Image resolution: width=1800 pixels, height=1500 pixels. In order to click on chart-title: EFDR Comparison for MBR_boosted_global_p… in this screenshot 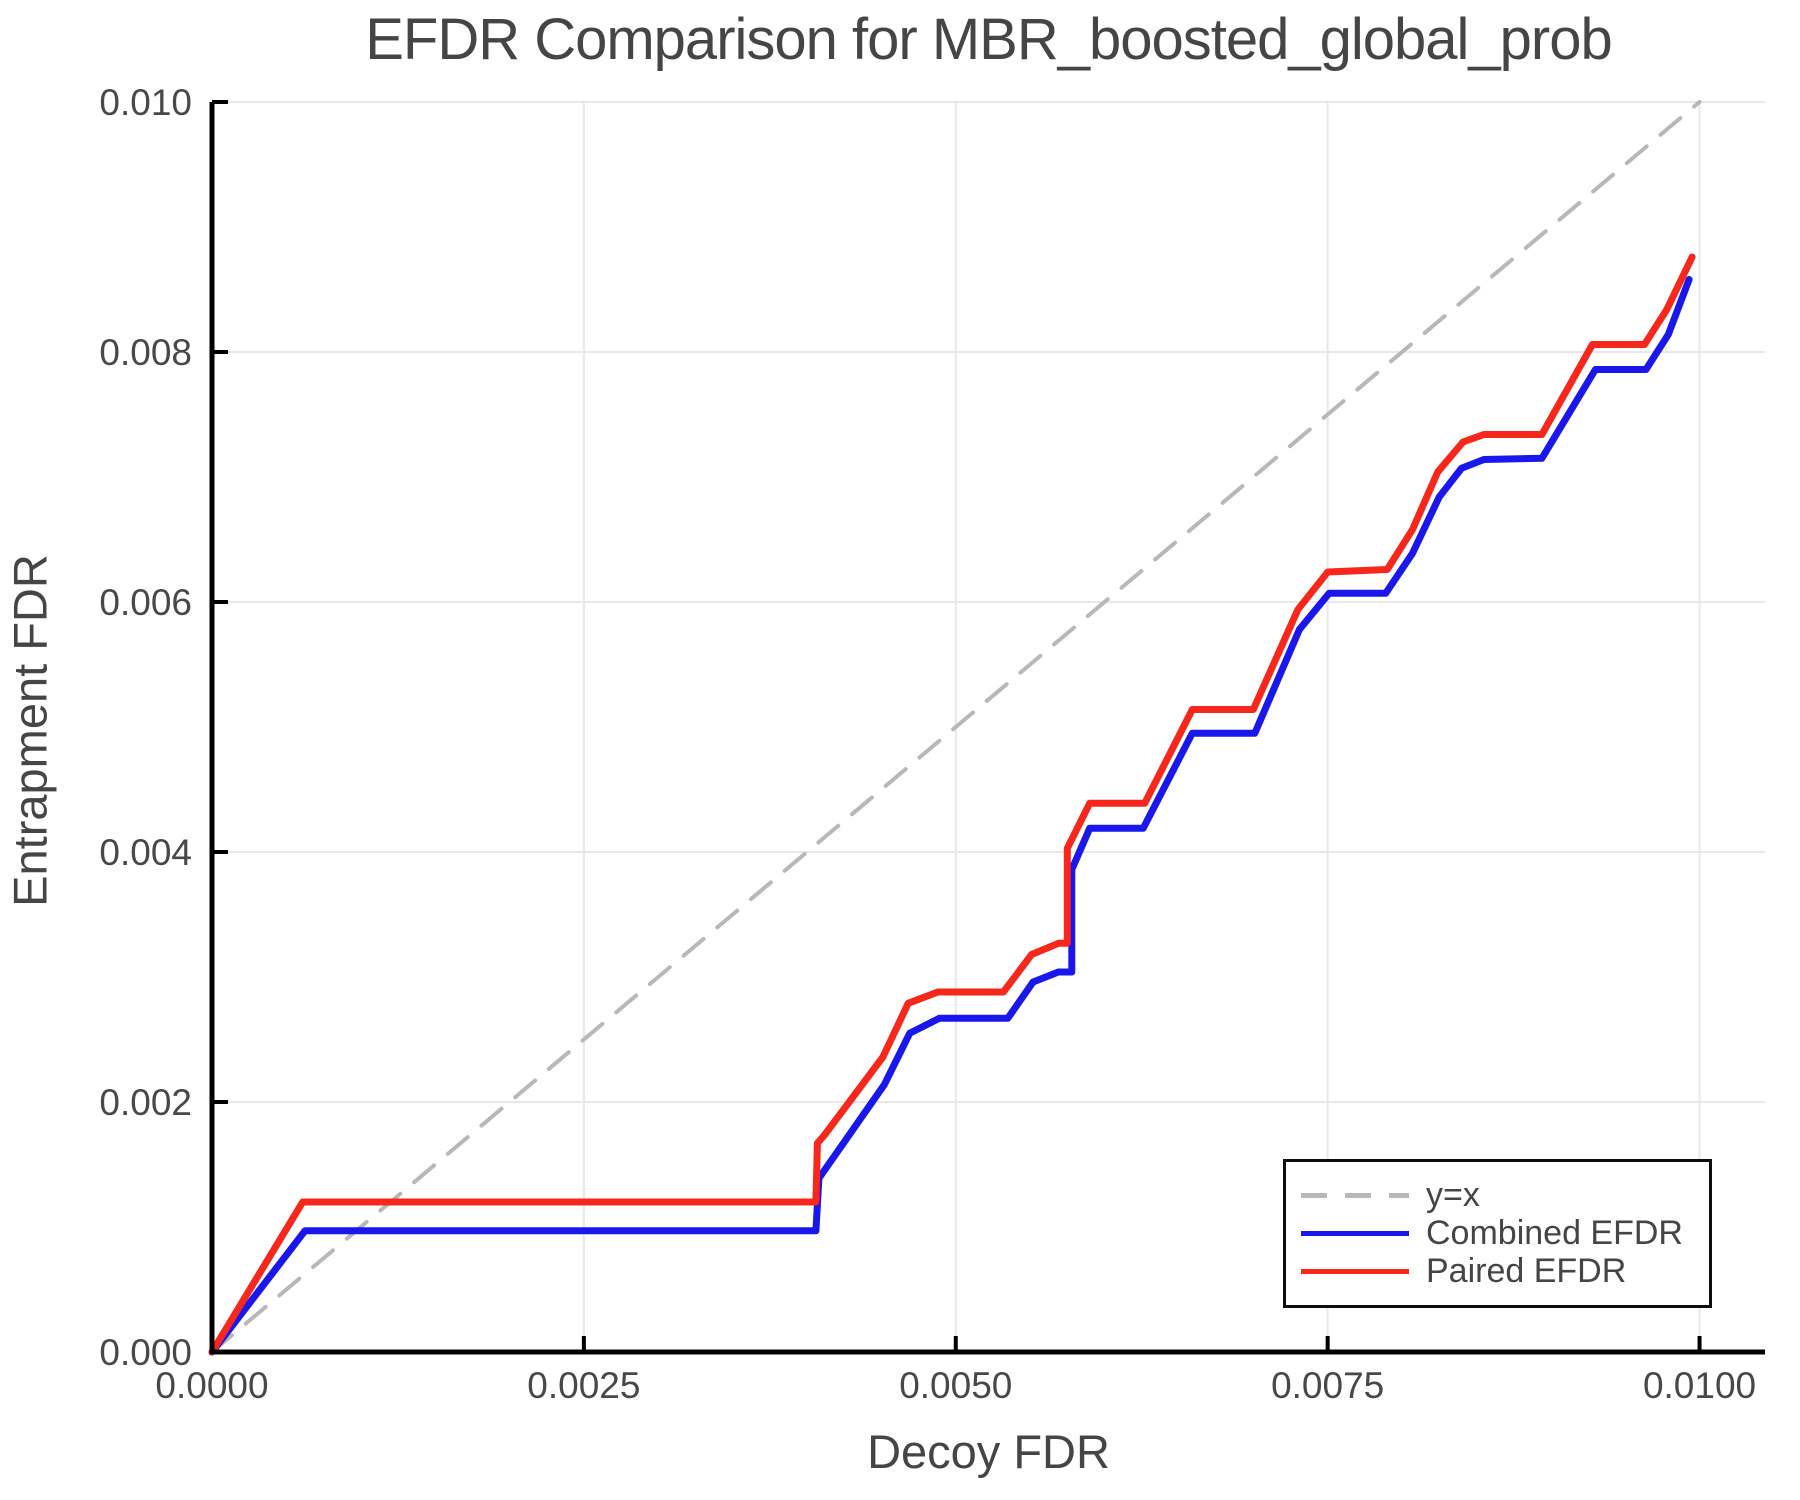, I will do `click(989, 39)`.